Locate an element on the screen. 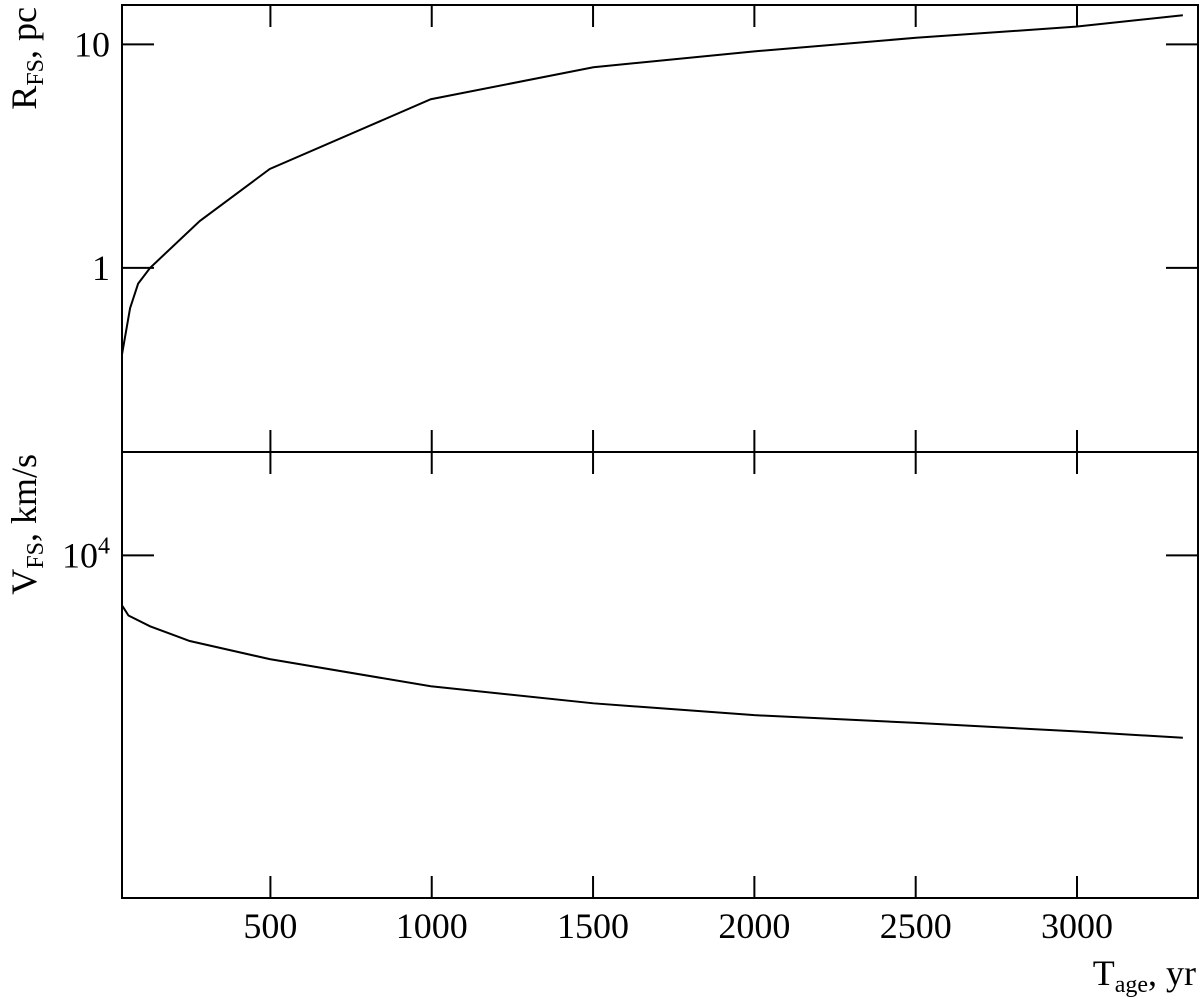 The image size is (1200, 1000). y-axis-label: RFS, pc is located at coordinates (26, 58).